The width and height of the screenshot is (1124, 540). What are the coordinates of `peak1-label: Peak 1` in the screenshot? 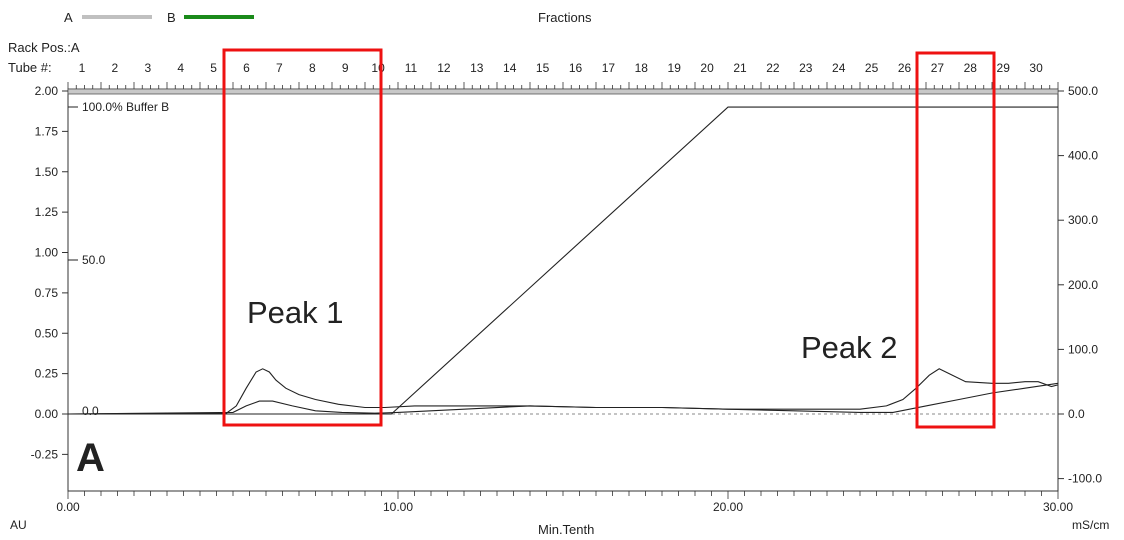 It's located at (295, 312).